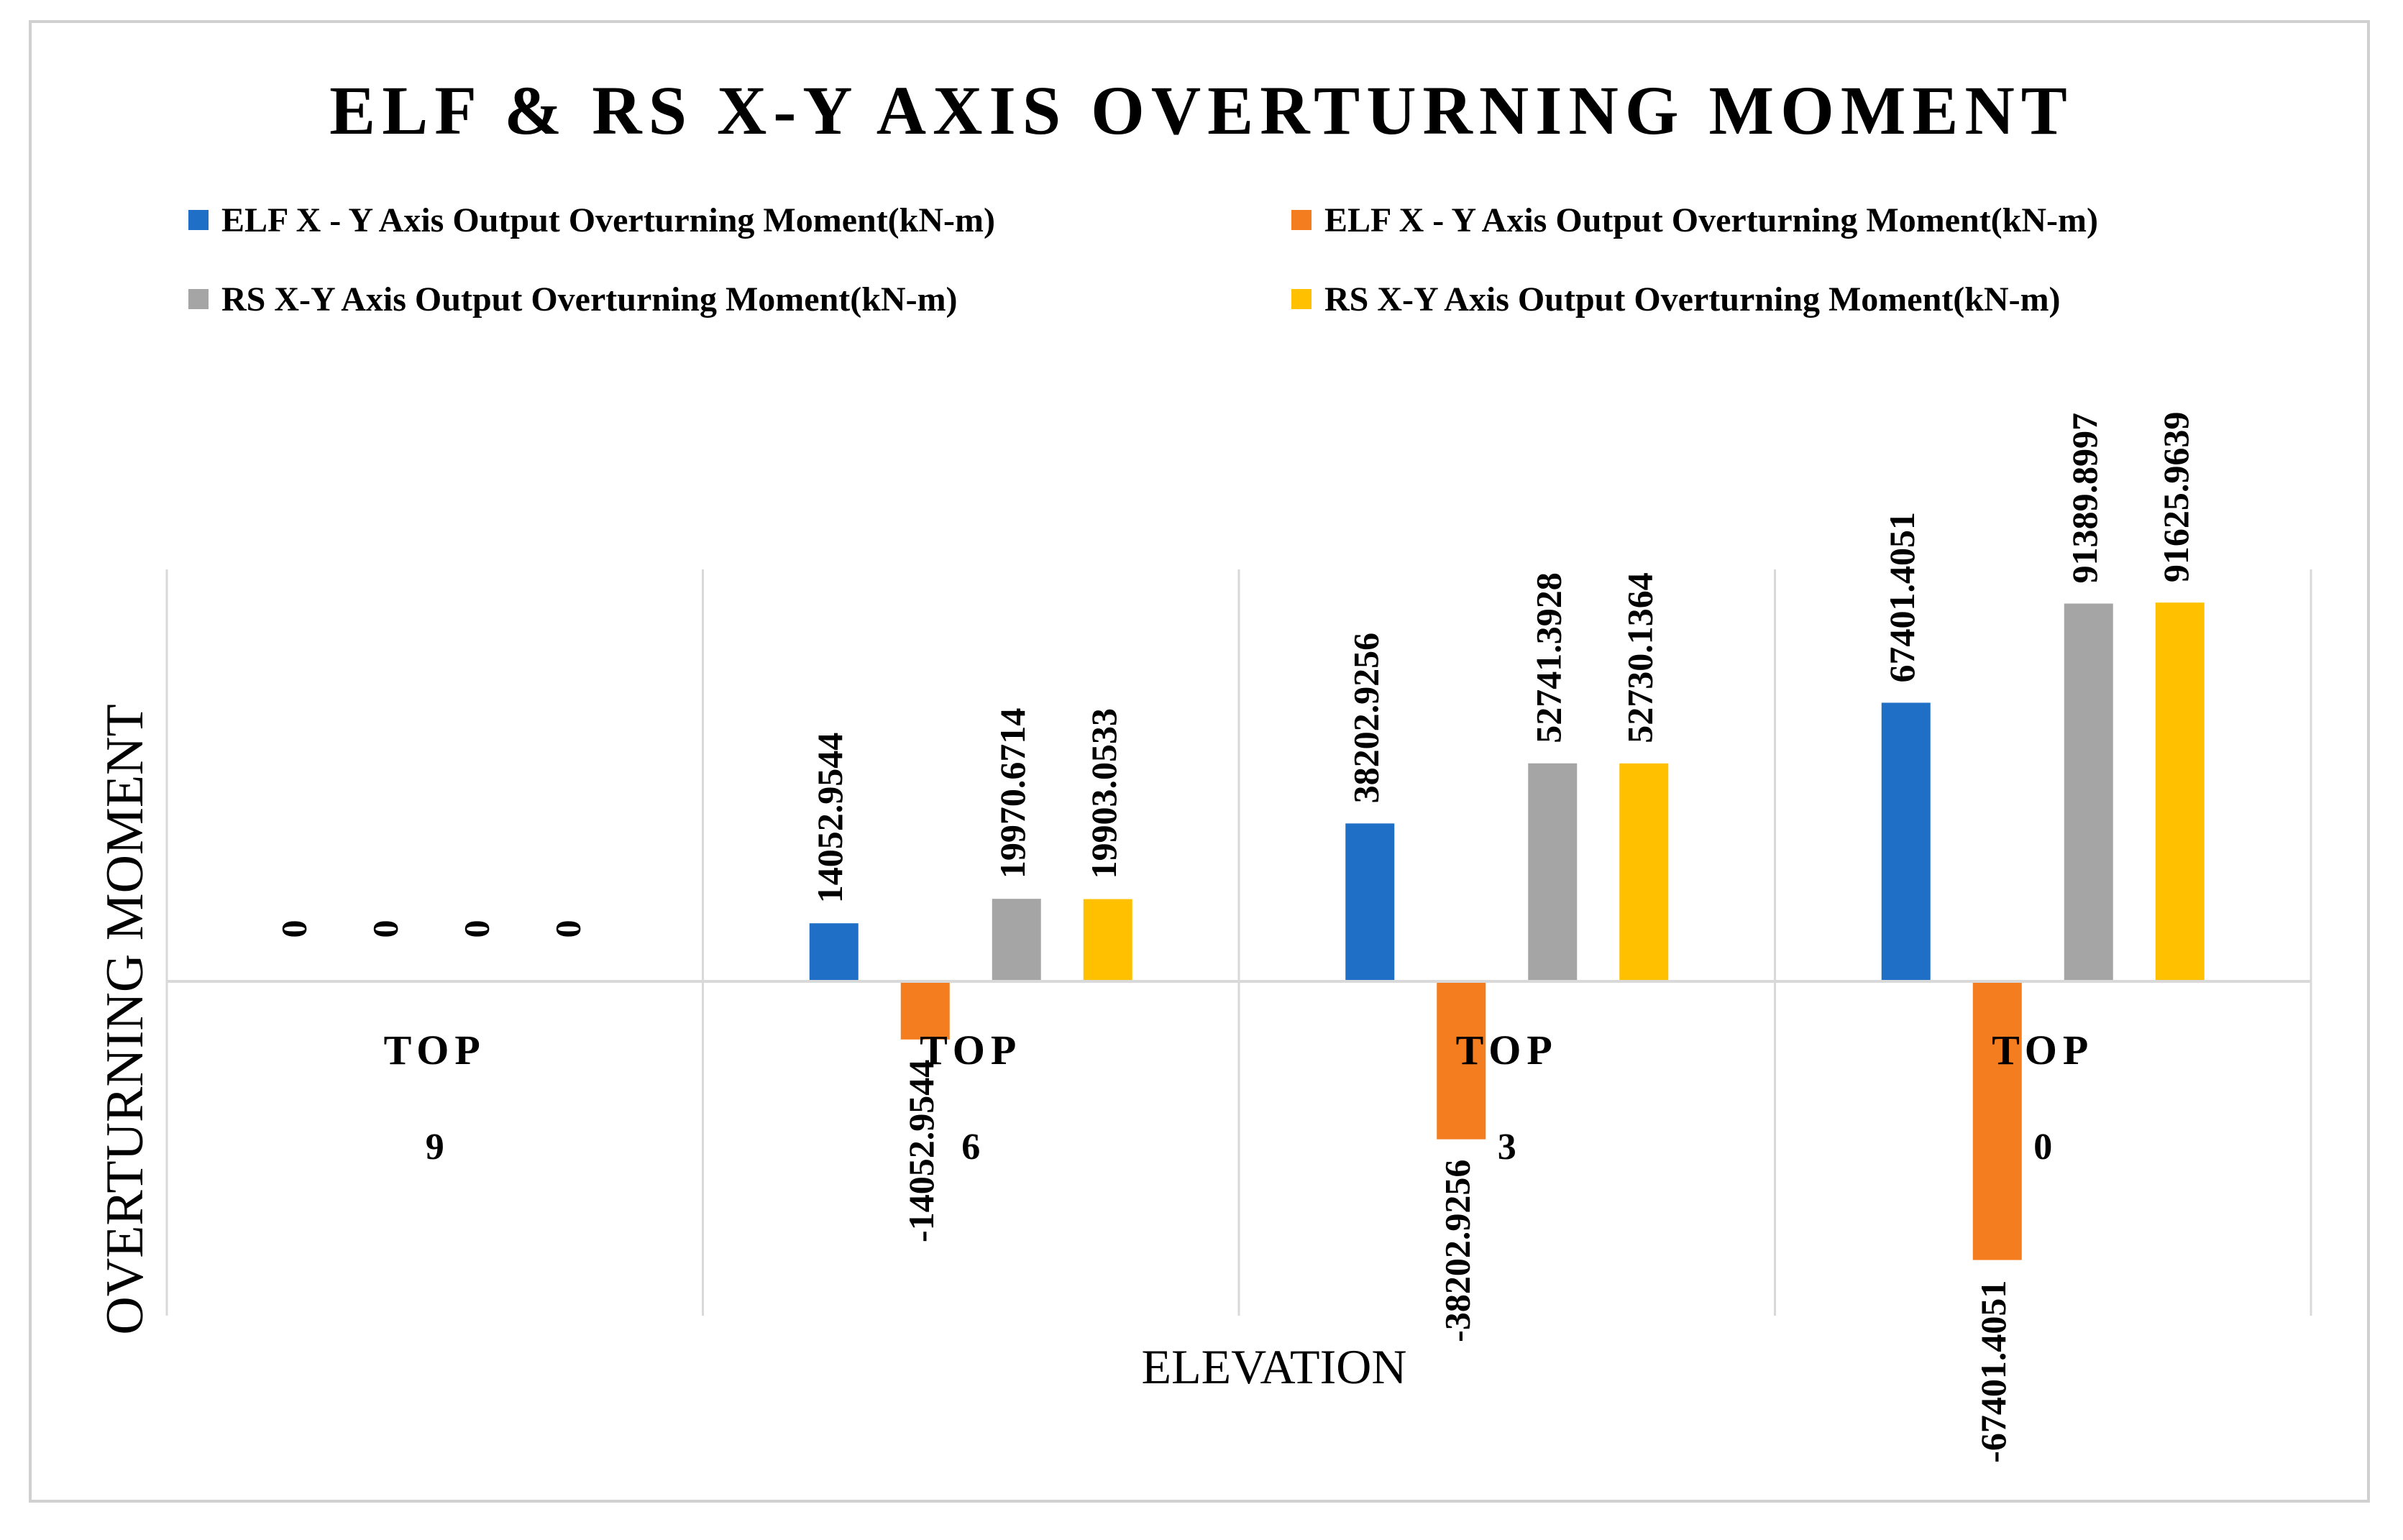 The height and width of the screenshot is (1540, 2403). I want to click on data-label: 91625.9639, so click(2176, 497).